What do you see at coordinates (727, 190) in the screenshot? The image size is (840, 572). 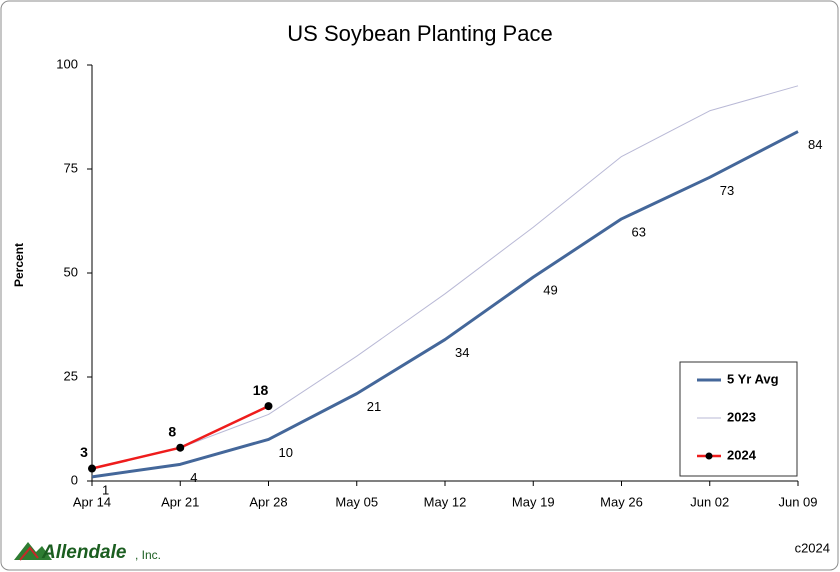 I see `data-label: 73` at bounding box center [727, 190].